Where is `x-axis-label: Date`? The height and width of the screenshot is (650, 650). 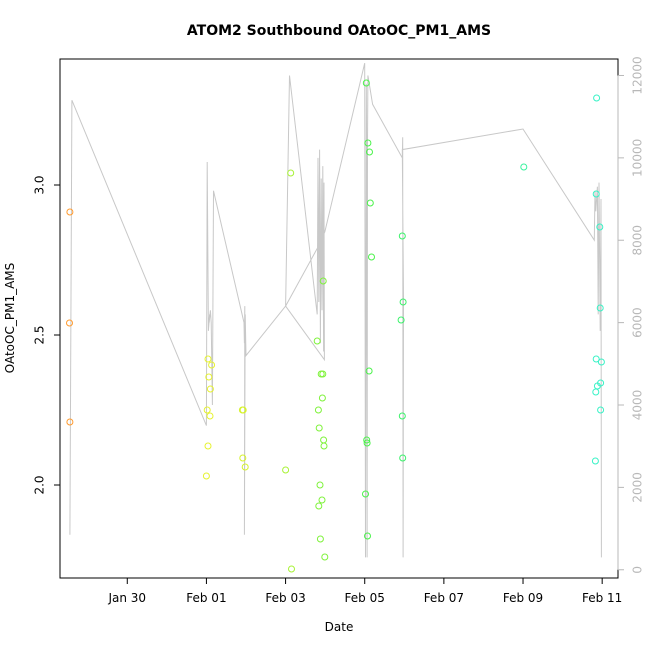 x-axis-label: Date is located at coordinates (339, 627).